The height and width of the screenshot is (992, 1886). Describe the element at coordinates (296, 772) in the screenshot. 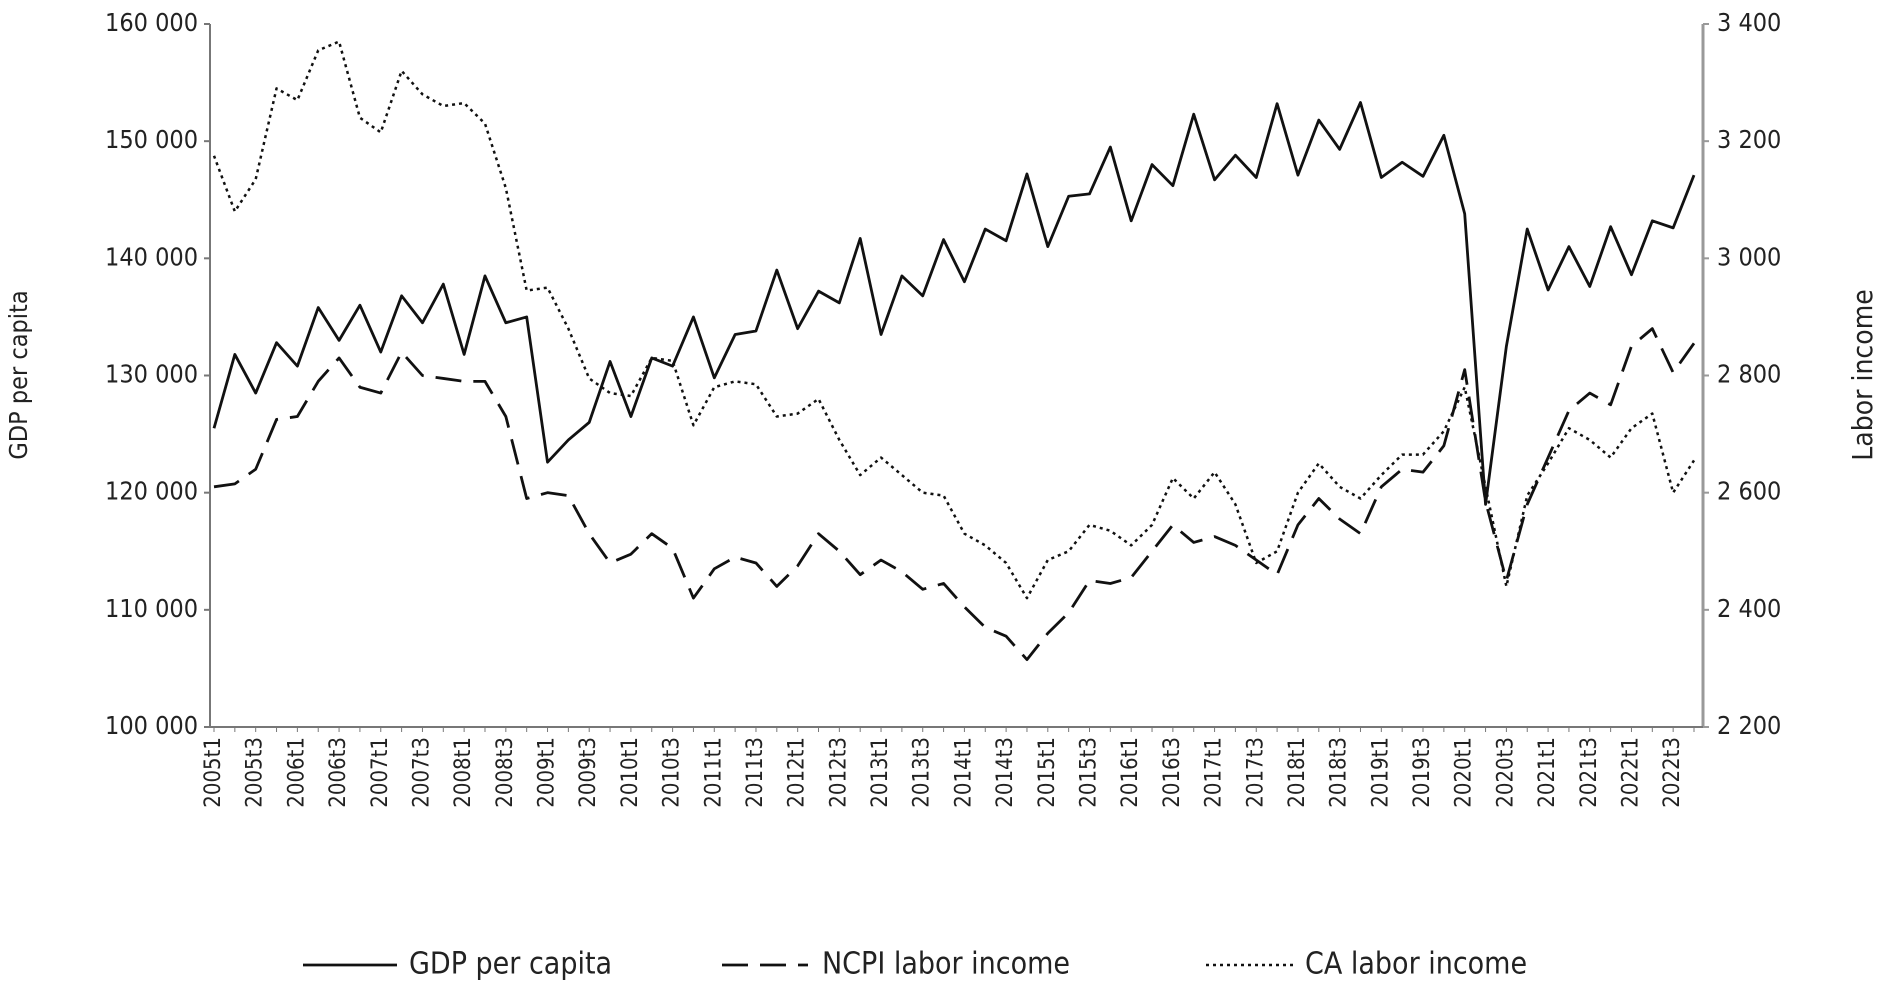

I see `x-tick-label: 2006t1` at that location.